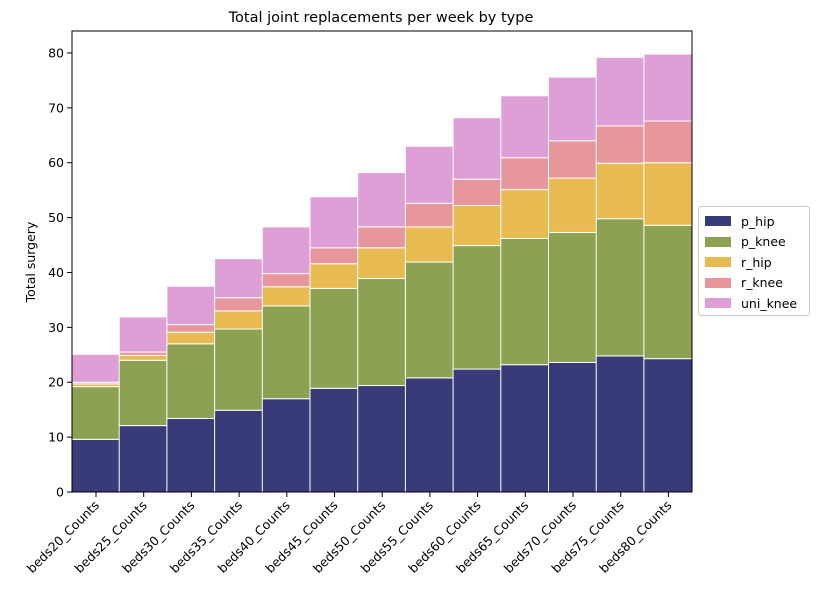  What do you see at coordinates (96, 413) in the screenshot?
I see `bar-p_knee-beds20_Counts` at bounding box center [96, 413].